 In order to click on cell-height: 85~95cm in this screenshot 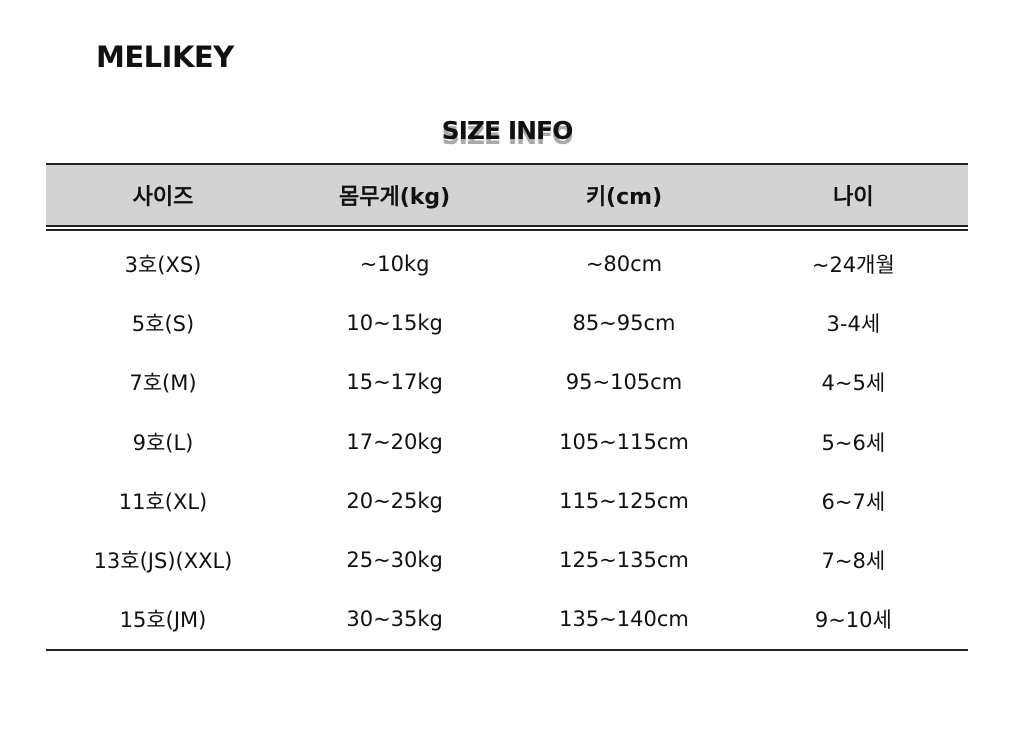, I will do `click(624, 322)`.